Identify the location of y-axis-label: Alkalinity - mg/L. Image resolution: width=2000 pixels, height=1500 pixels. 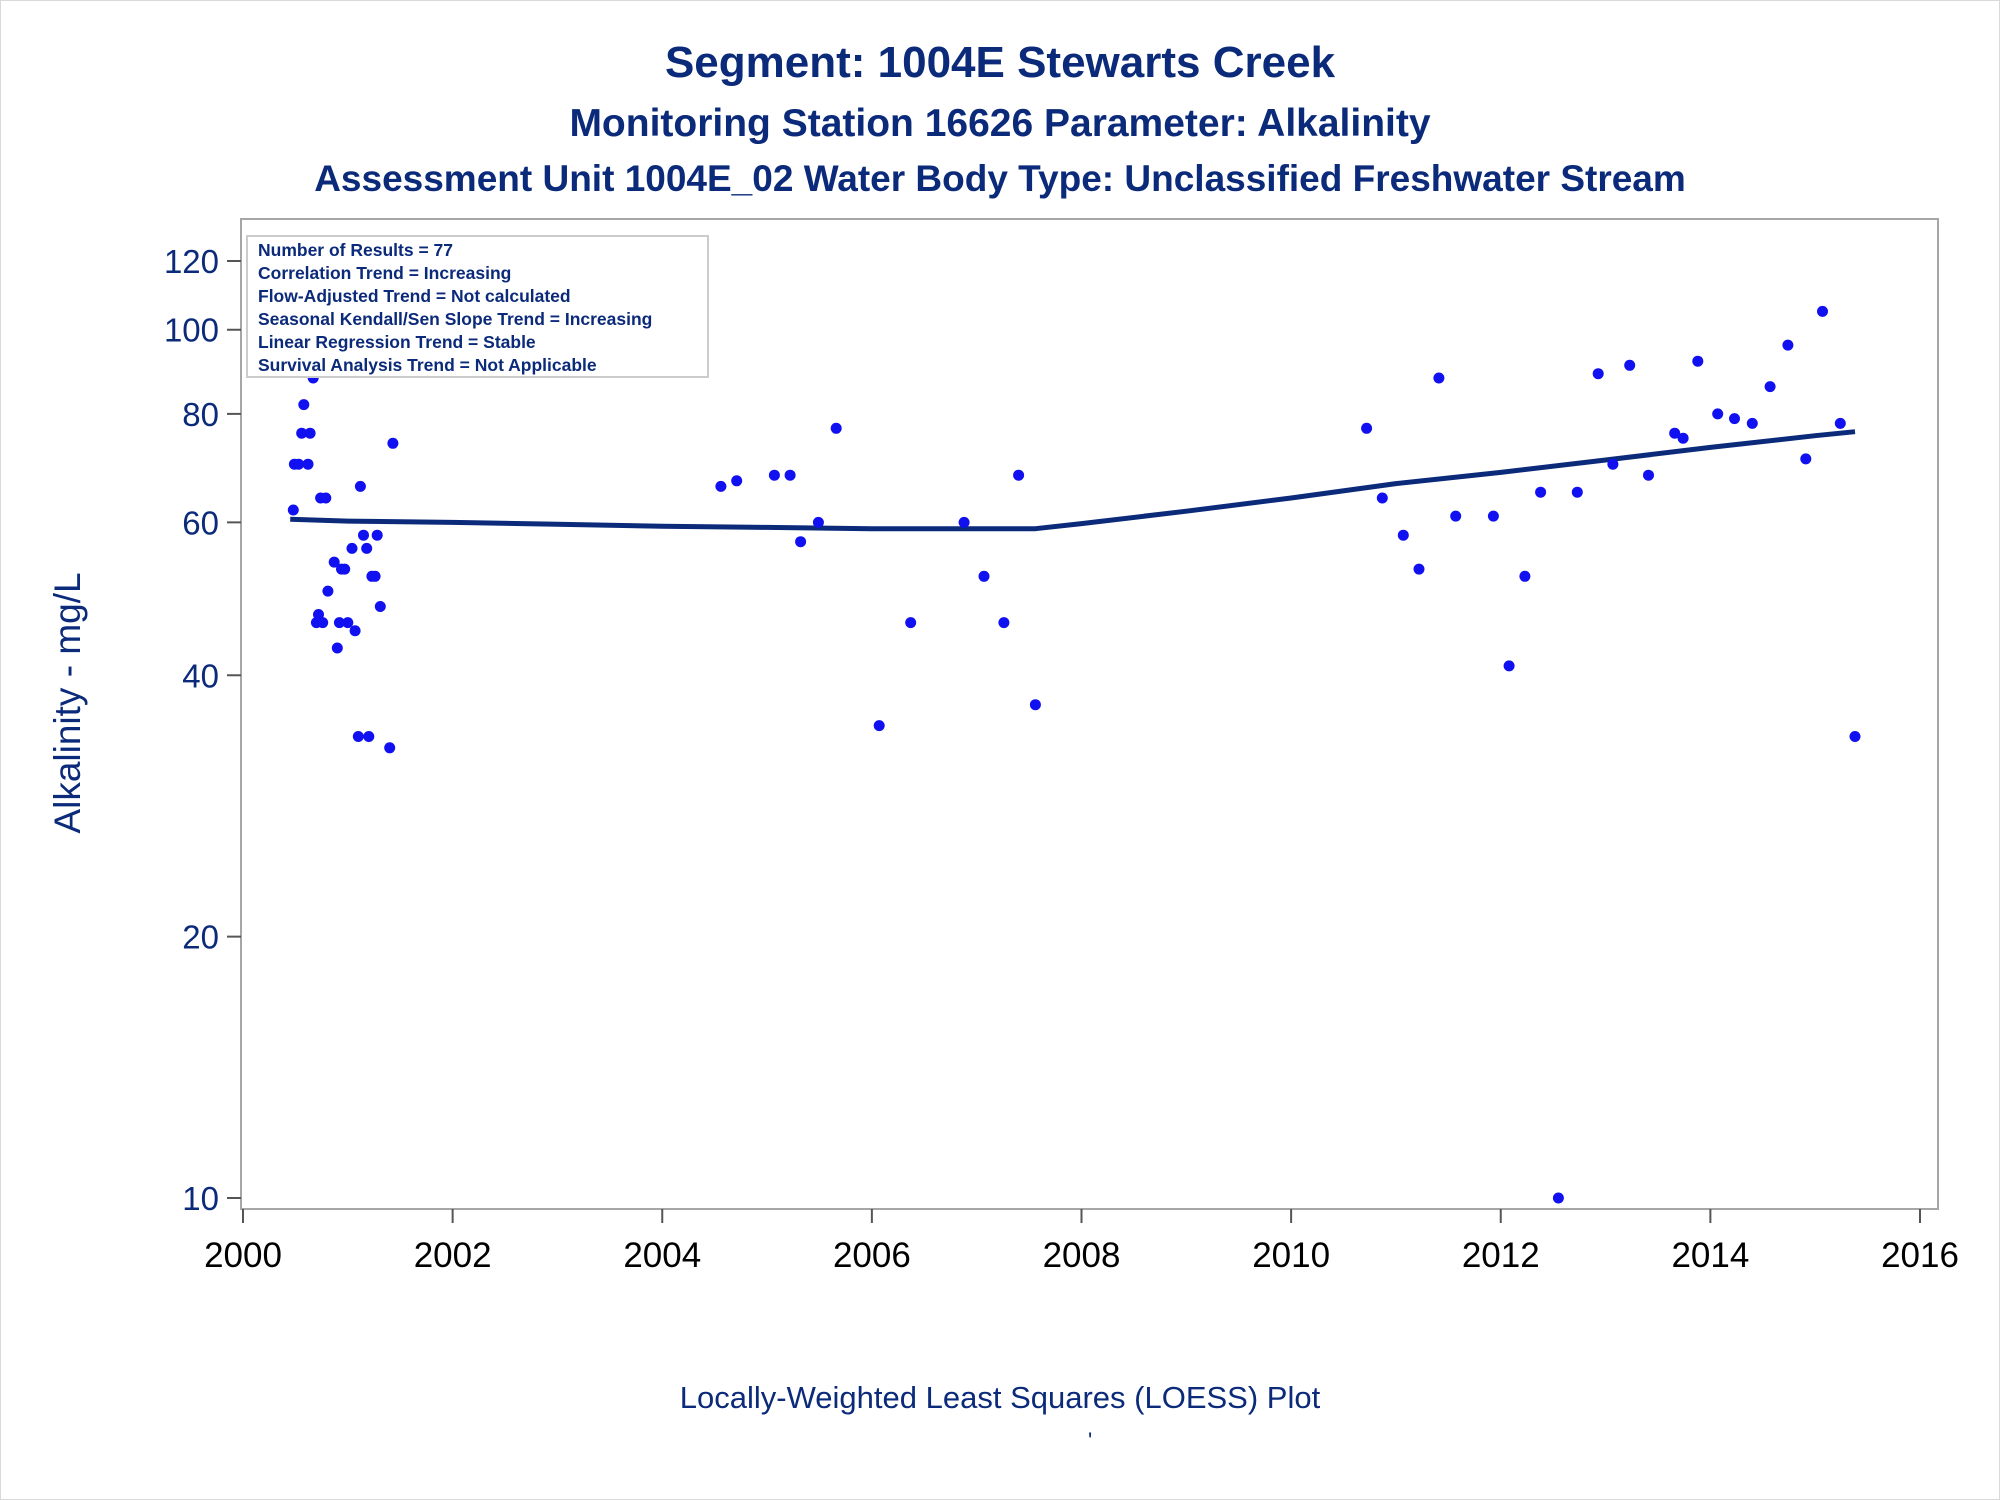
(67, 702).